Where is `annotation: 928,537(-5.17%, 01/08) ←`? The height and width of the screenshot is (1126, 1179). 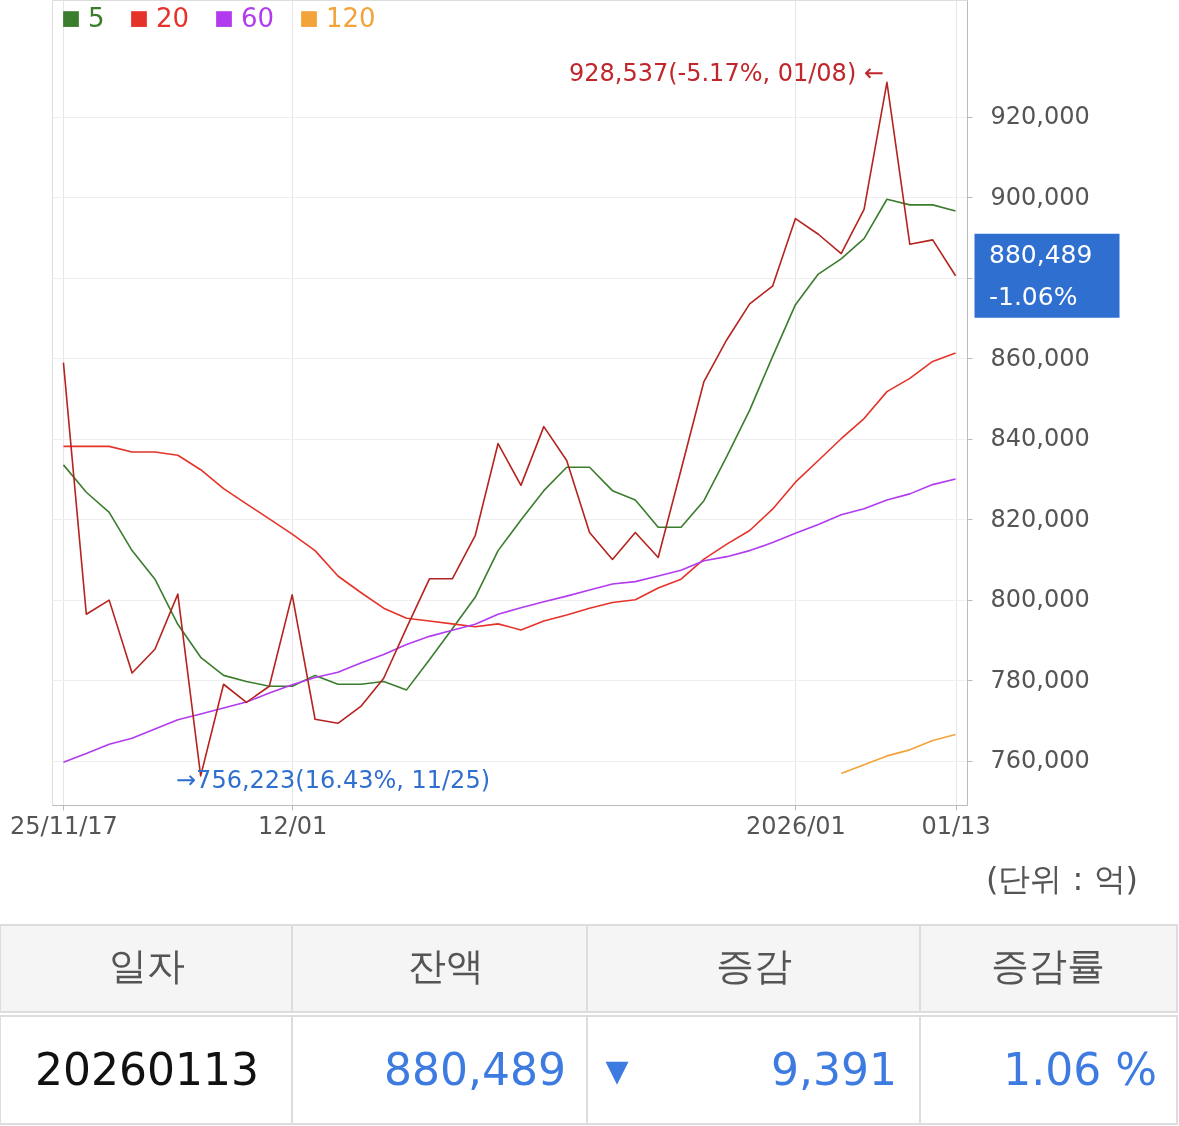
annotation: 928,537(-5.17%, 01/08) ← is located at coordinates (726, 73).